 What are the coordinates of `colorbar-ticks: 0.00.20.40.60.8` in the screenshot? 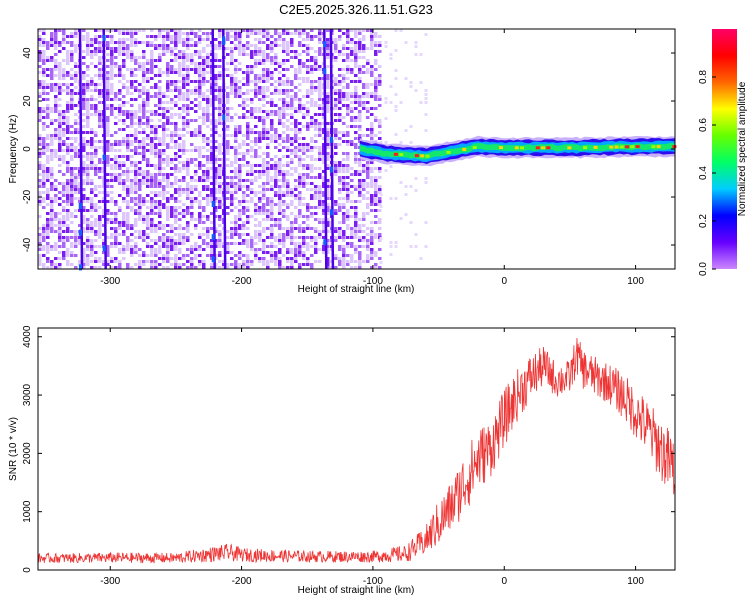 It's located at (707, 173).